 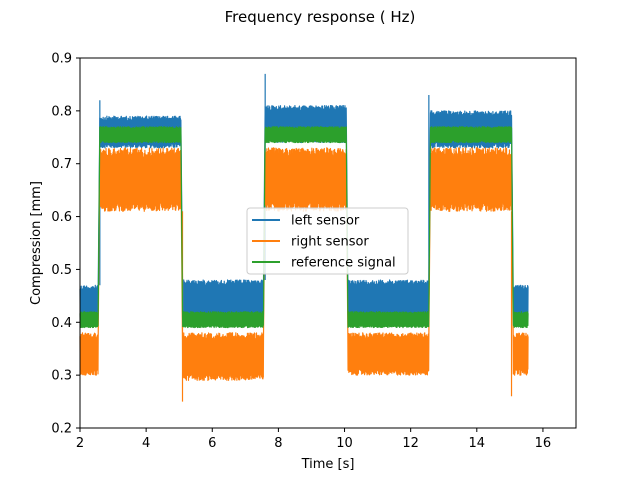 What do you see at coordinates (278, 443) in the screenshot?
I see `x-tick-label: 8` at bounding box center [278, 443].